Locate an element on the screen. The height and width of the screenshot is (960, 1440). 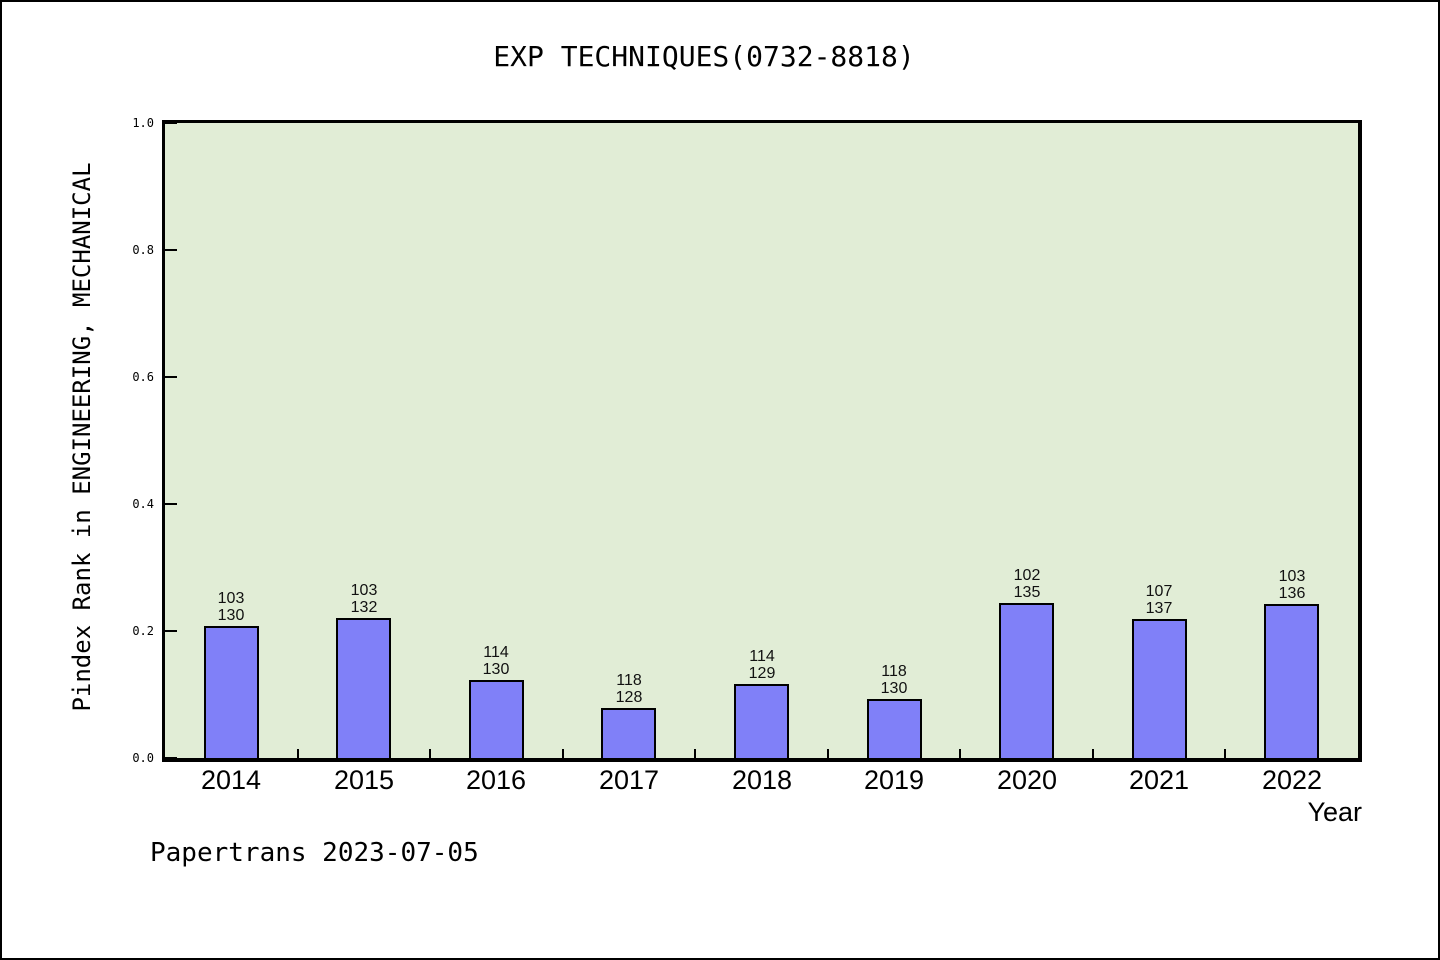
bar-value-label: 103 136 is located at coordinates (1292, 585).